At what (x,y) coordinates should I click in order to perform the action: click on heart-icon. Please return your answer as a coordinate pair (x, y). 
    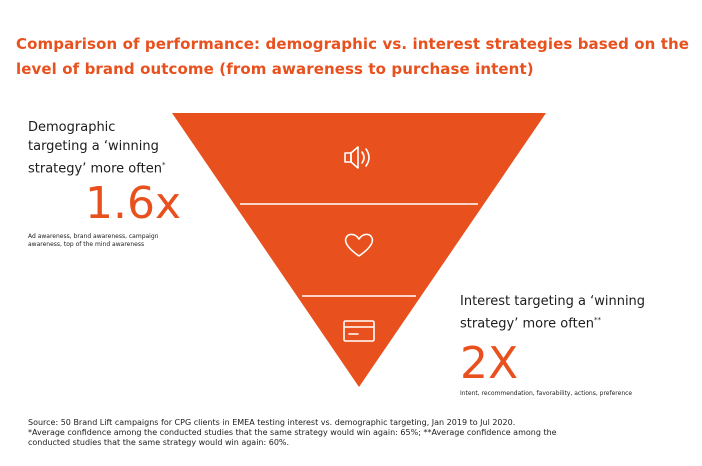
    Looking at the image, I should click on (359, 245).